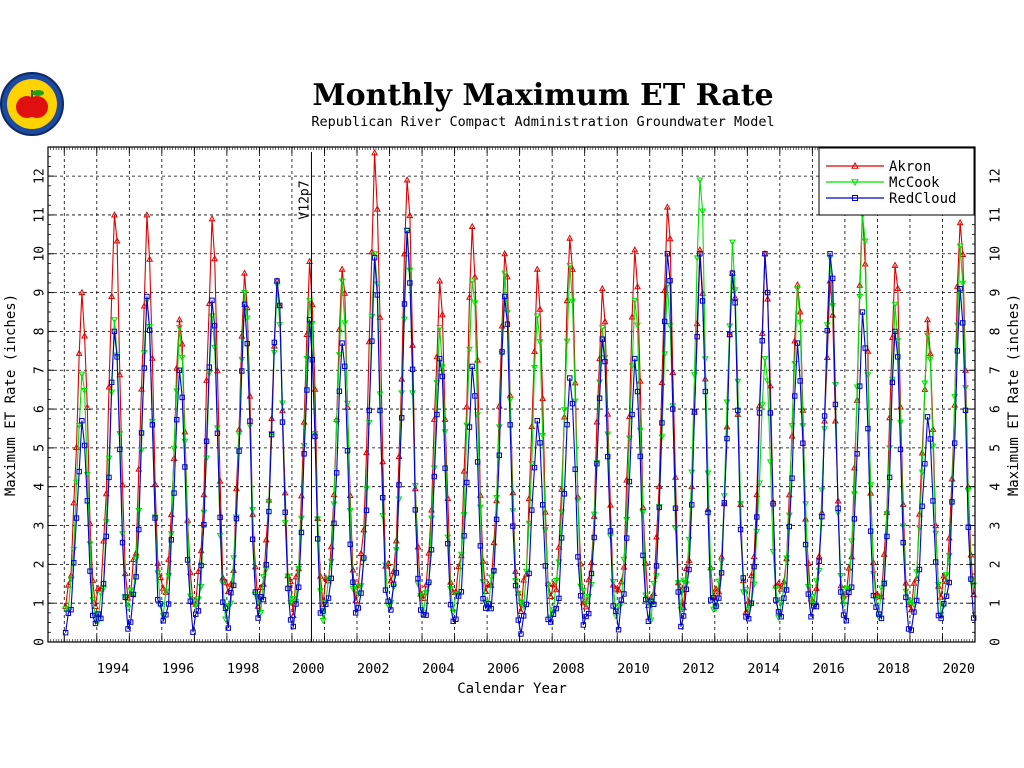  I want to click on y-tick-label-left: 8, so click(40, 331).